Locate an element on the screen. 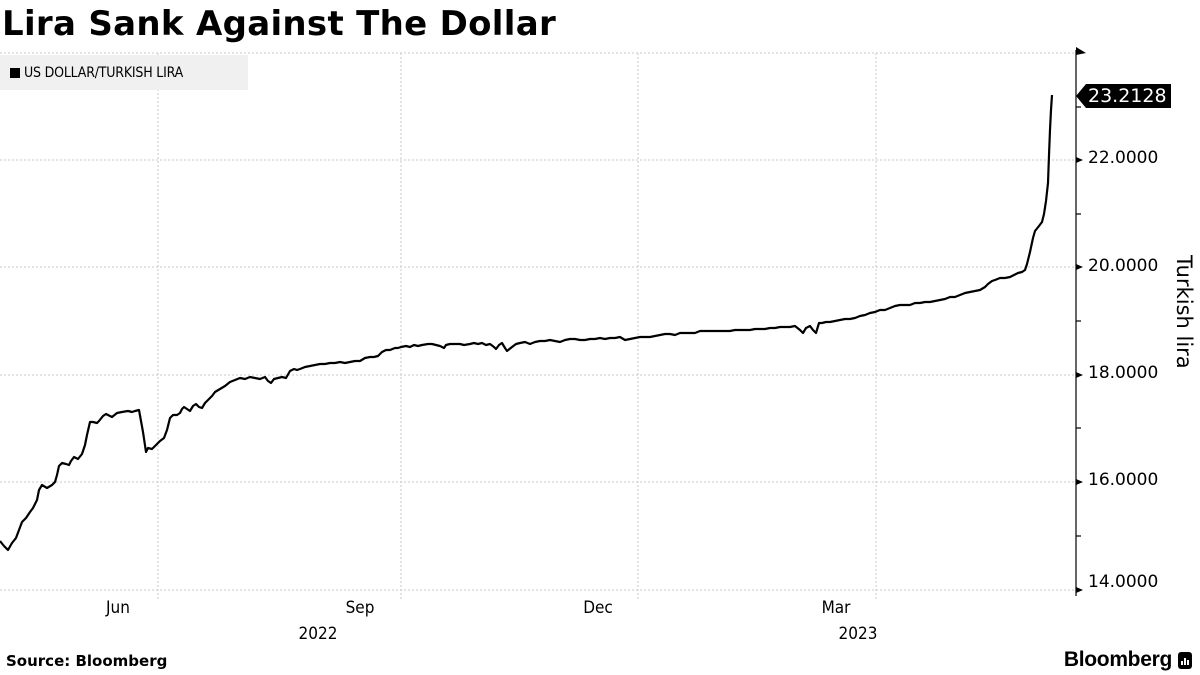 This screenshot has width=1200, height=675. y-axis-tick-arrows is located at coordinates (1081, 320).